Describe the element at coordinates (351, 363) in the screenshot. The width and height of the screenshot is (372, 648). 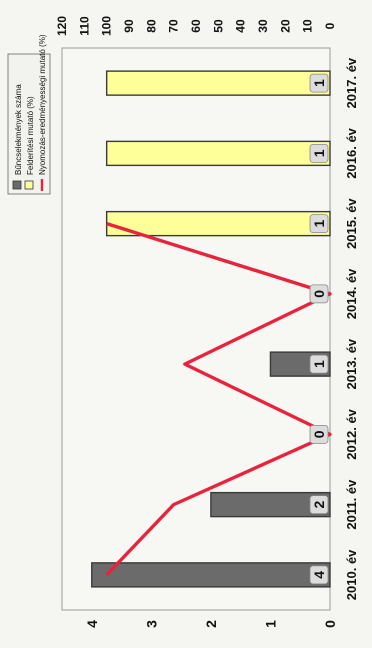
I see `x-tick-label-4: 2013. év` at that location.